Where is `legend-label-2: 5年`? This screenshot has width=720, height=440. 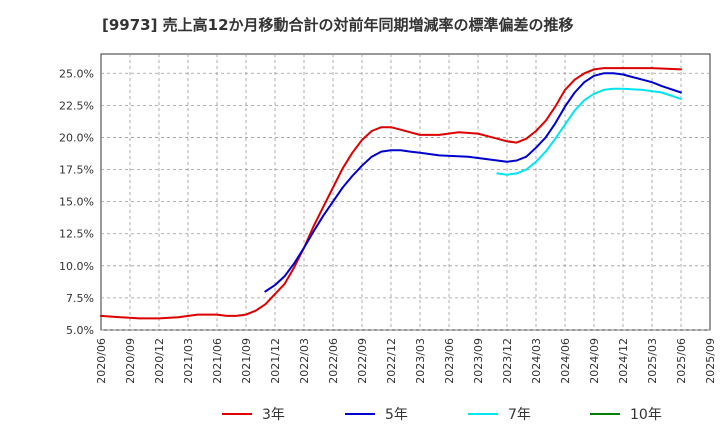 legend-label-2: 5年 is located at coordinates (396, 415).